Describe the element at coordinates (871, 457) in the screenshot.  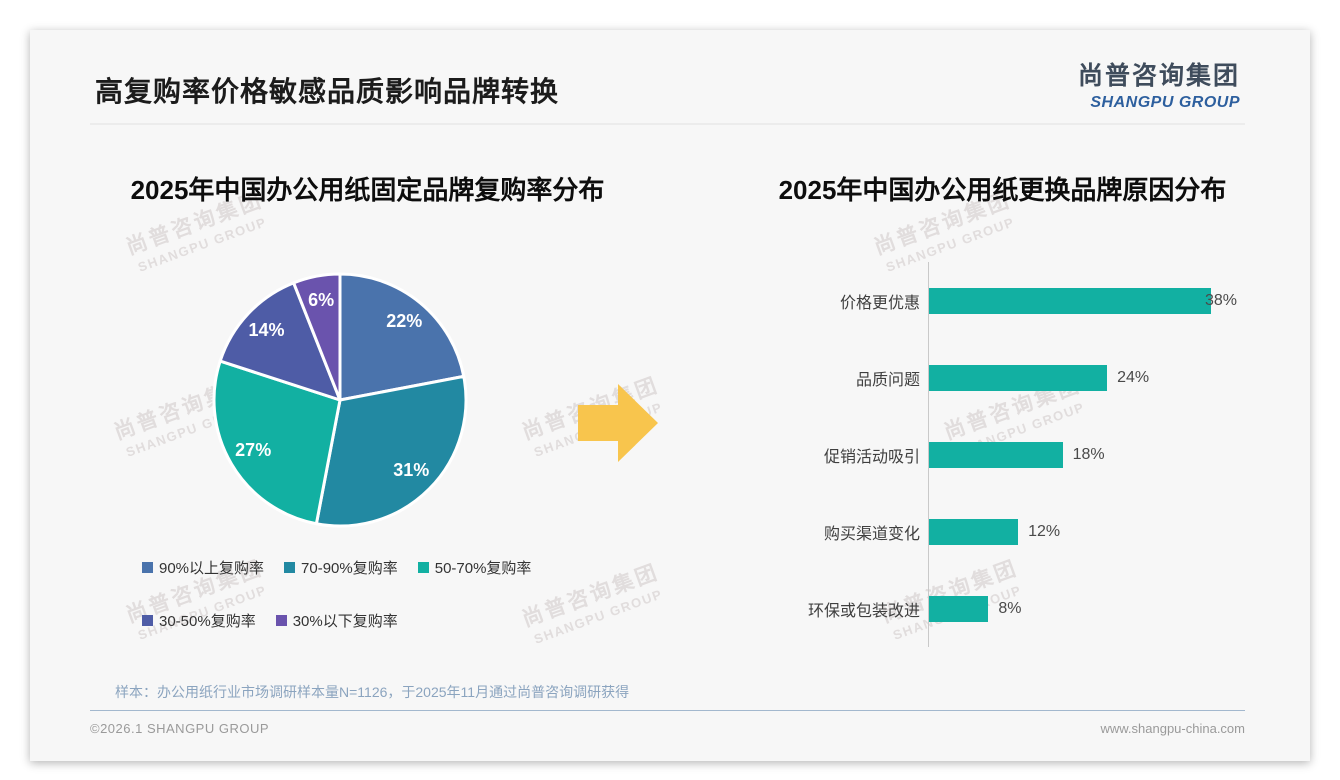
I see `bar-category-label: 促销活动吸引` at that location.